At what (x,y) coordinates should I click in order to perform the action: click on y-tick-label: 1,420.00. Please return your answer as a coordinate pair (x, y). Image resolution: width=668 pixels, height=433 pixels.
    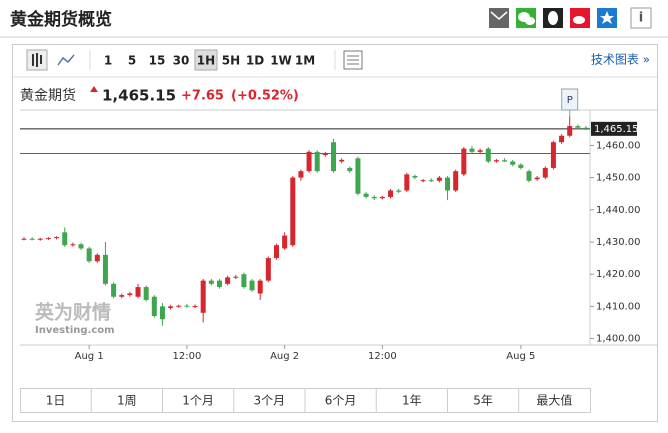
    Looking at the image, I should click on (618, 274).